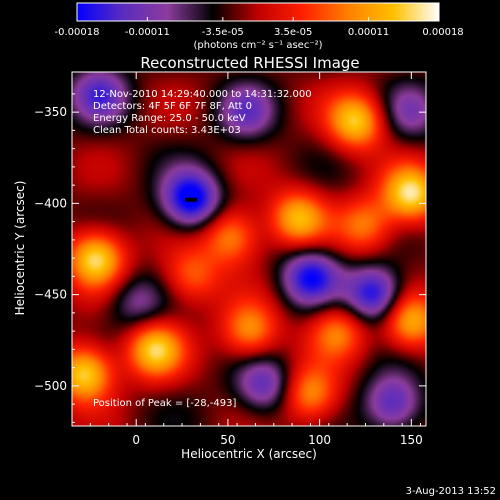 The width and height of the screenshot is (500, 500). What do you see at coordinates (249, 454) in the screenshot?
I see `x-axis-label: Heliocentric X (arcsec)` at bounding box center [249, 454].